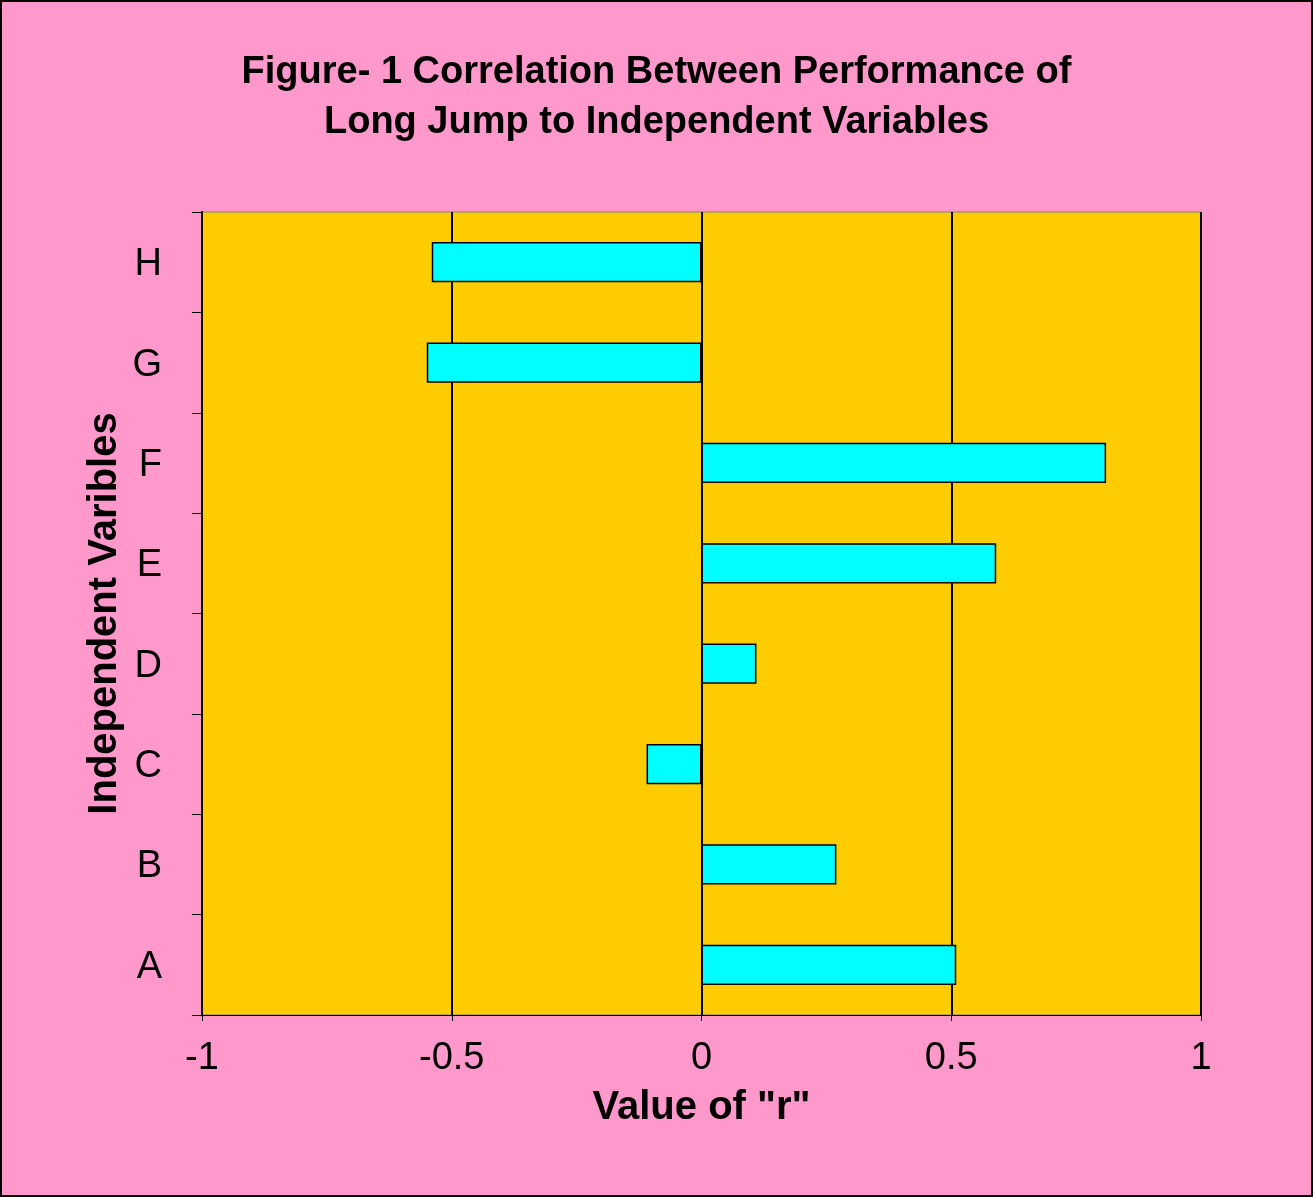 The width and height of the screenshot is (1313, 1197). Describe the element at coordinates (951, 1056) in the screenshot. I see `x-tick-label: 0.5` at that location.